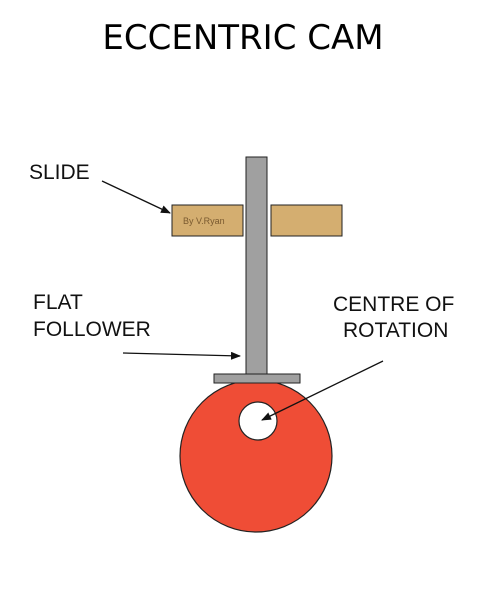 This screenshot has height=600, width=500. I want to click on label-flat-follower-line1: FLAT, so click(58, 302).